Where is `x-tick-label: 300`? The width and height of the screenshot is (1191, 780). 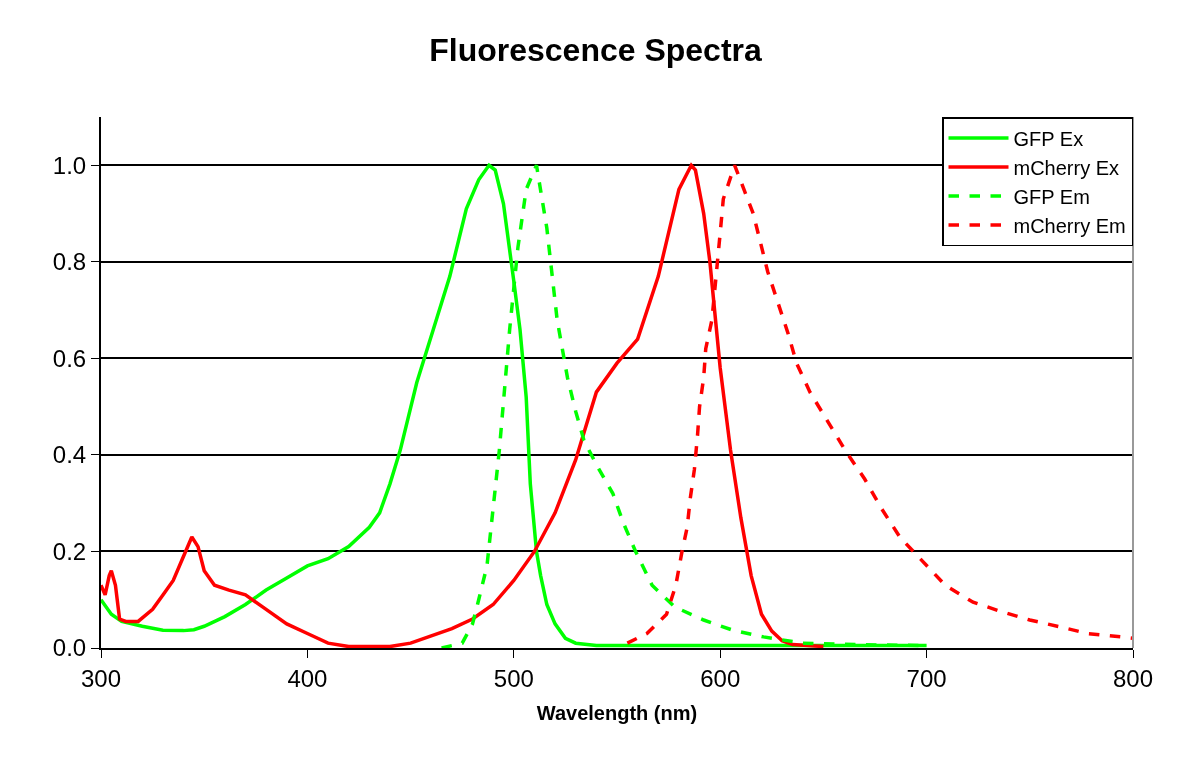
x-tick-label: 300 is located at coordinates (101, 678).